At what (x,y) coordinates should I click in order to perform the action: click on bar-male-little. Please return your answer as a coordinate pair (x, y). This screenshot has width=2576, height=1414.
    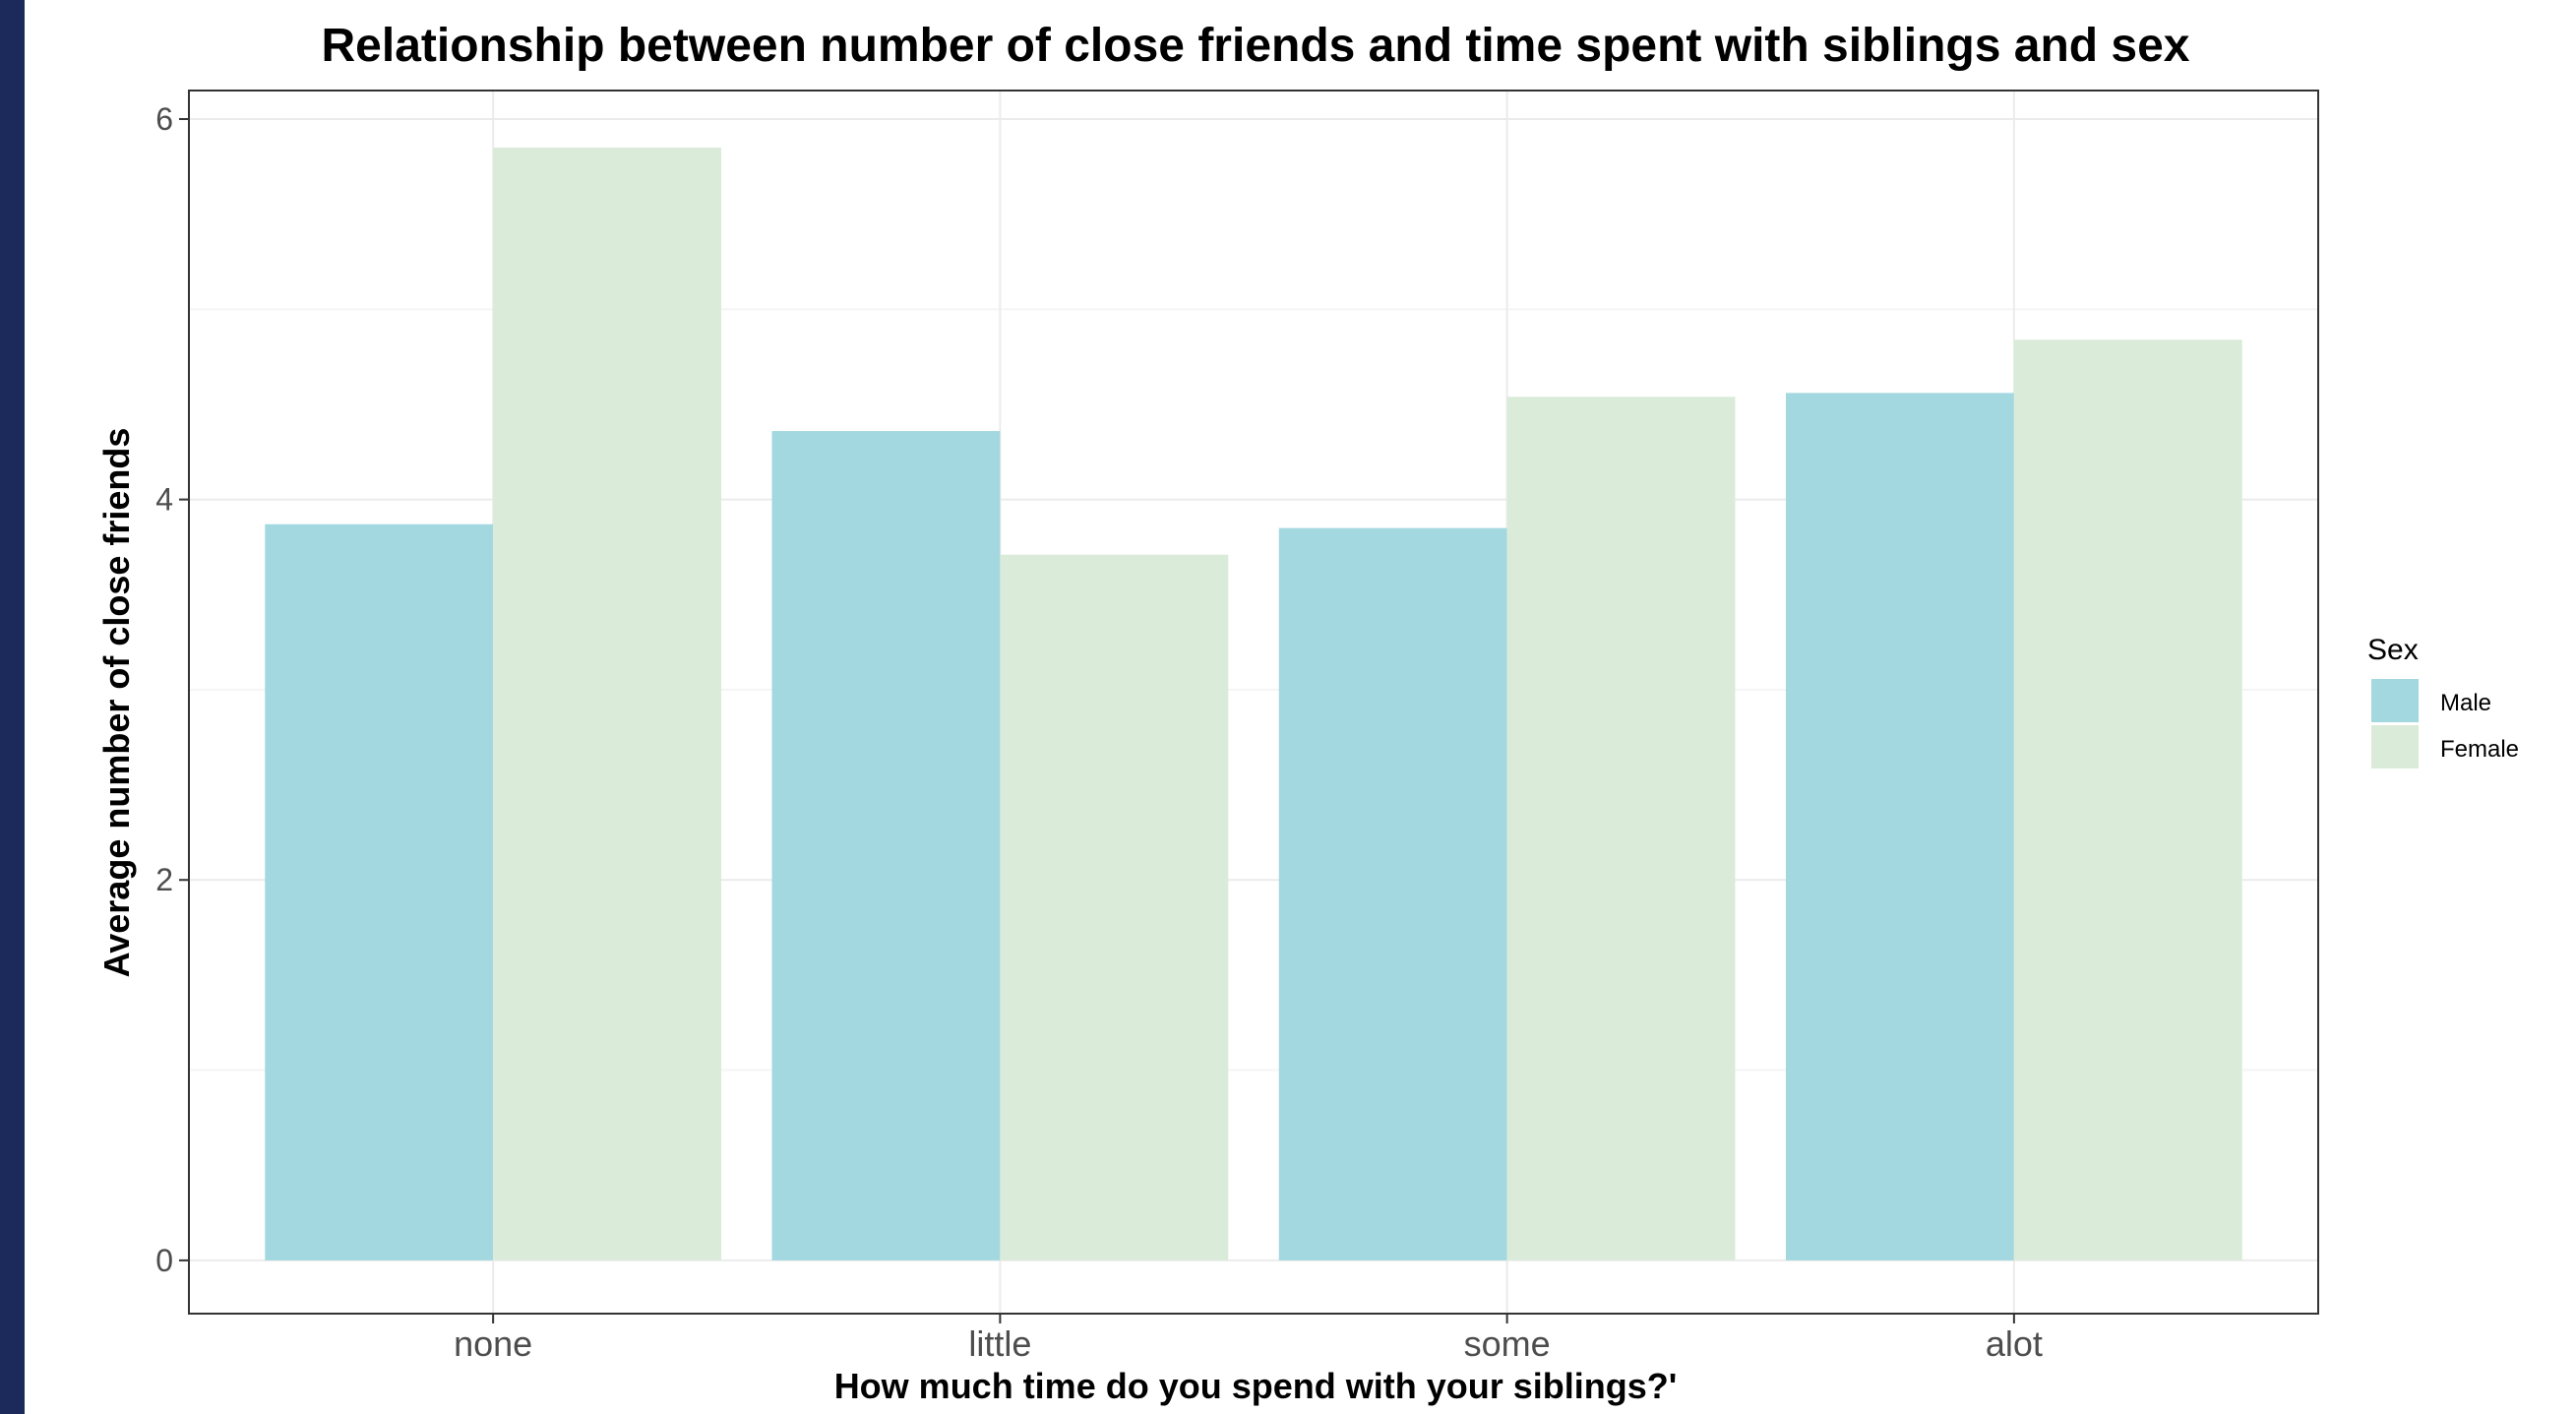
    Looking at the image, I should click on (886, 845).